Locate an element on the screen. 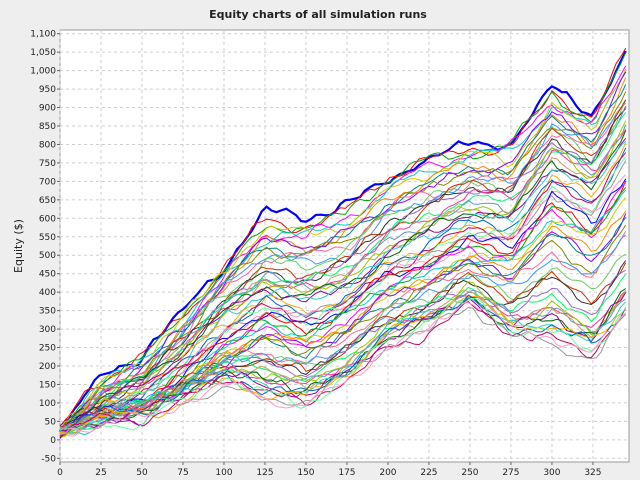 The width and height of the screenshot is (640, 480). y-tick-label: 400 is located at coordinates (47, 293).